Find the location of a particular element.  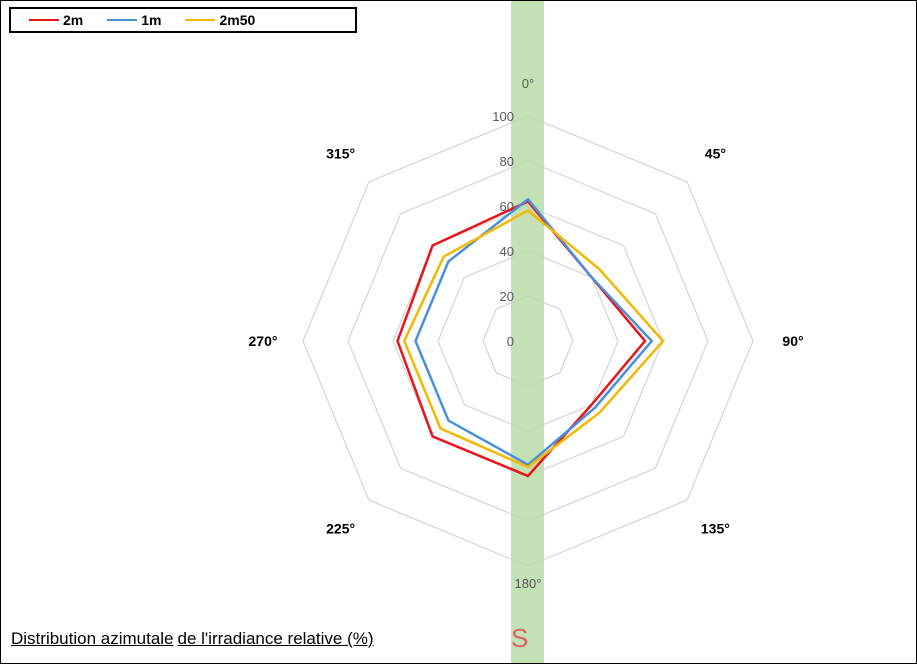

radial-tick-label-20: 20 is located at coordinates (507, 296).